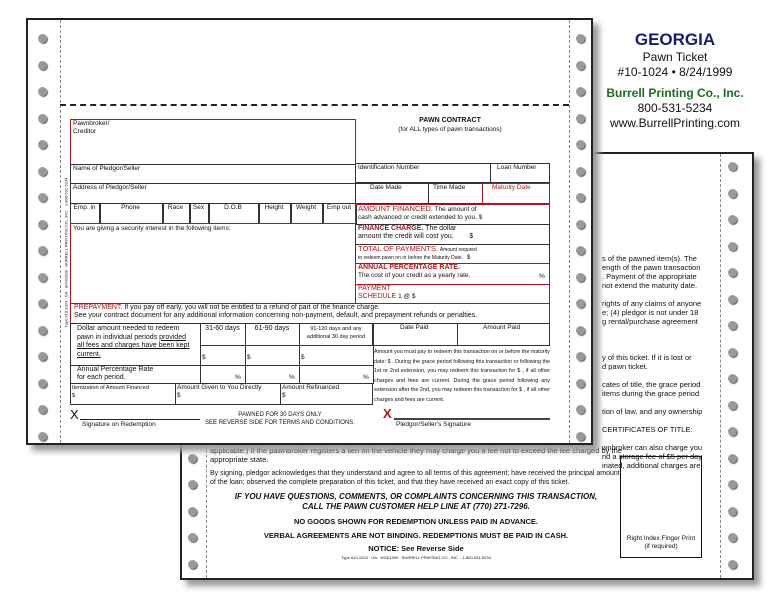  What do you see at coordinates (647, 357) in the screenshot?
I see `back-terms-line: y of this ticket. If it is lost or` at bounding box center [647, 357].